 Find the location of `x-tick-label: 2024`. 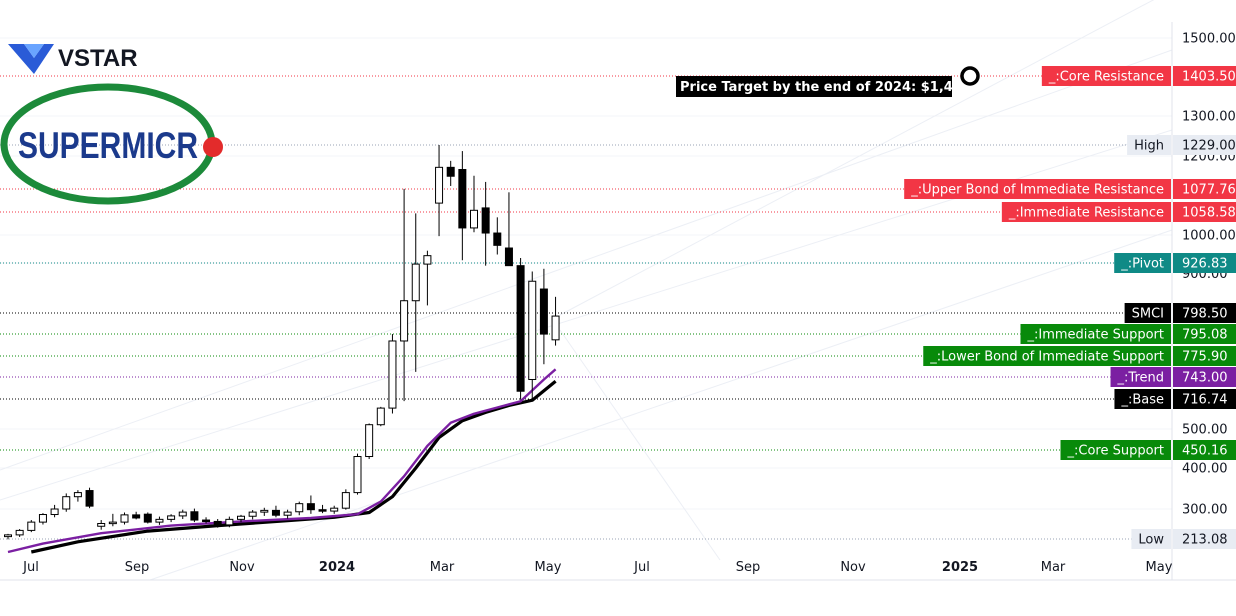

x-tick-label: 2024 is located at coordinates (337, 567).